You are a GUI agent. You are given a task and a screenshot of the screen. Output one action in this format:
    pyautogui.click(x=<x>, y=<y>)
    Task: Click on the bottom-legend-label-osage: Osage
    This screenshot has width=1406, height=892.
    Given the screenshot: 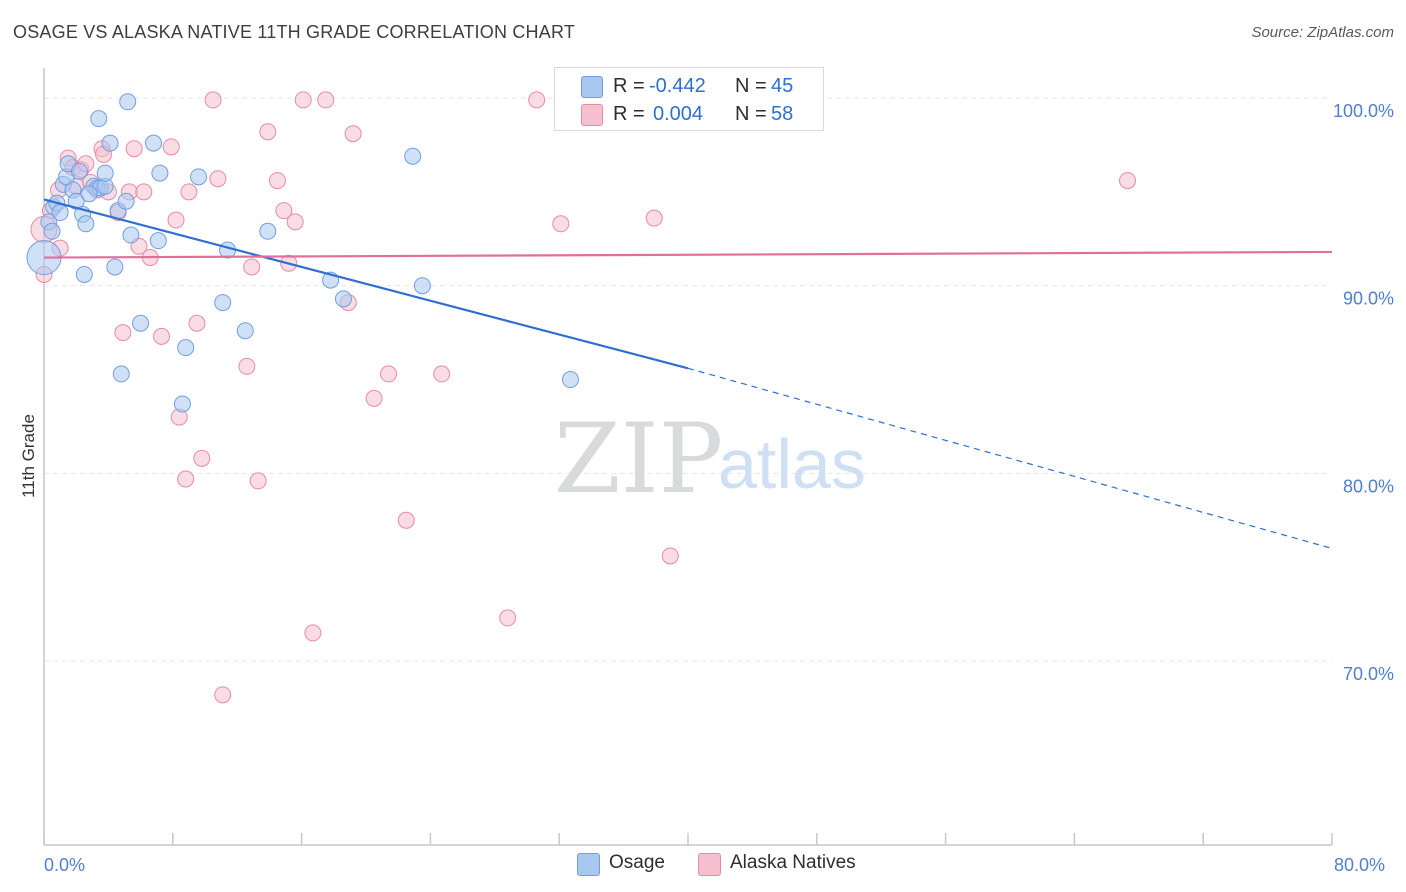 What is the action you would take?
    pyautogui.click(x=637, y=862)
    